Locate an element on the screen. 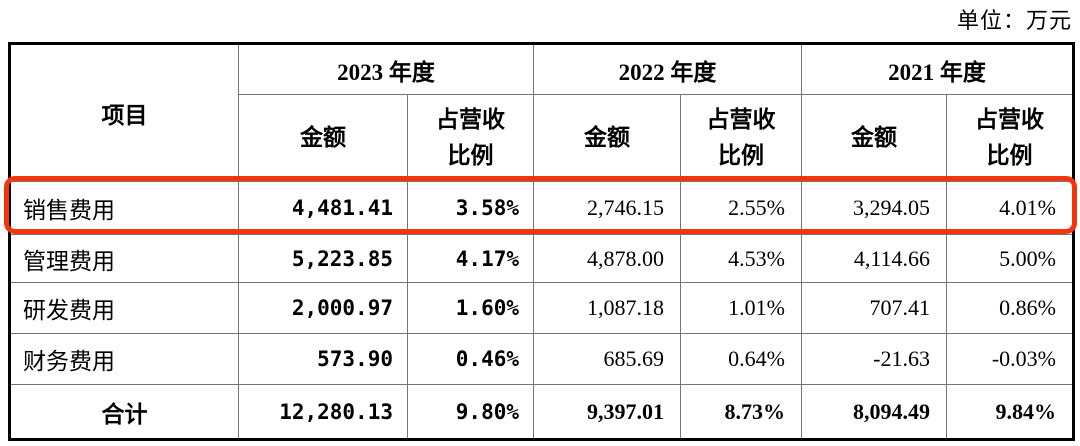  ratio-header-2022: 占营收 比例 is located at coordinates (741, 138).